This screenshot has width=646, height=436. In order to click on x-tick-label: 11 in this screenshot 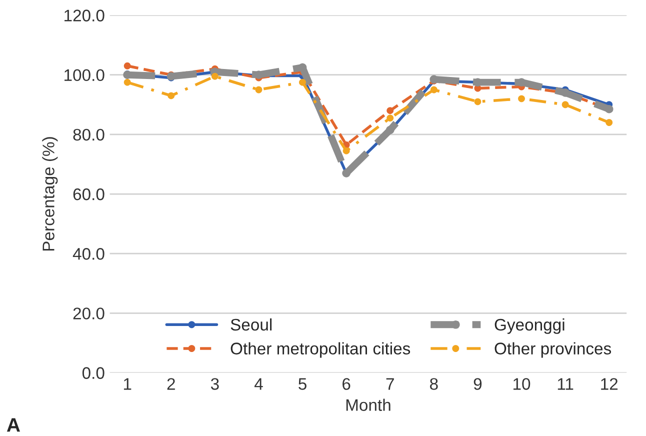, I will do `click(566, 384)`.